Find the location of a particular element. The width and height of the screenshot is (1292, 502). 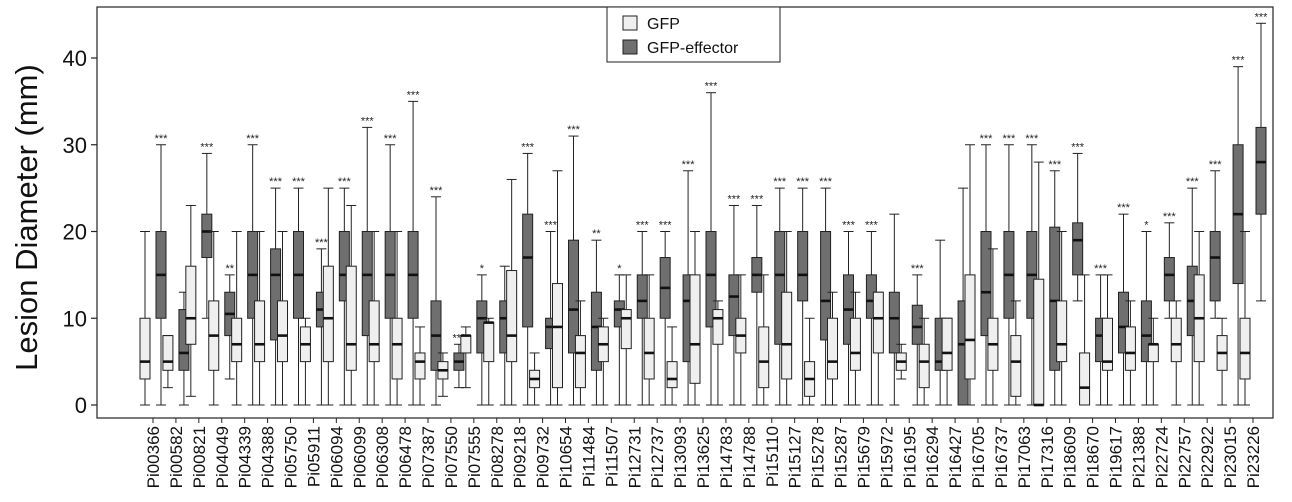

x-tick-label: Pi04049 is located at coordinates (222, 457).